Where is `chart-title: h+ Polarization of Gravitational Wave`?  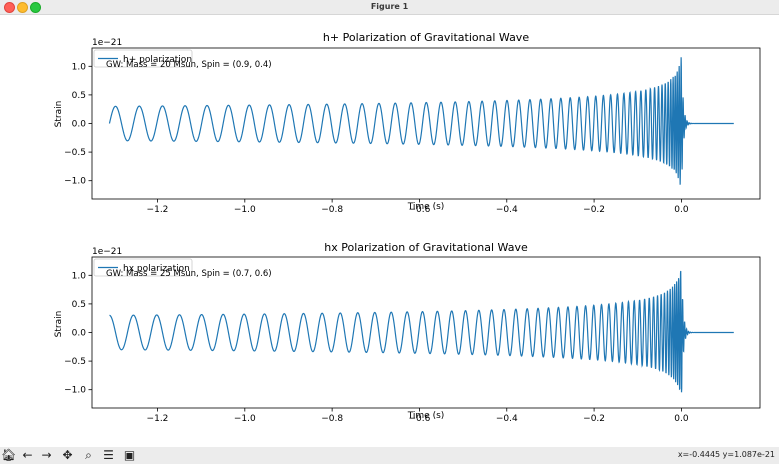 chart-title: h+ Polarization of Gravitational Wave is located at coordinates (426, 37).